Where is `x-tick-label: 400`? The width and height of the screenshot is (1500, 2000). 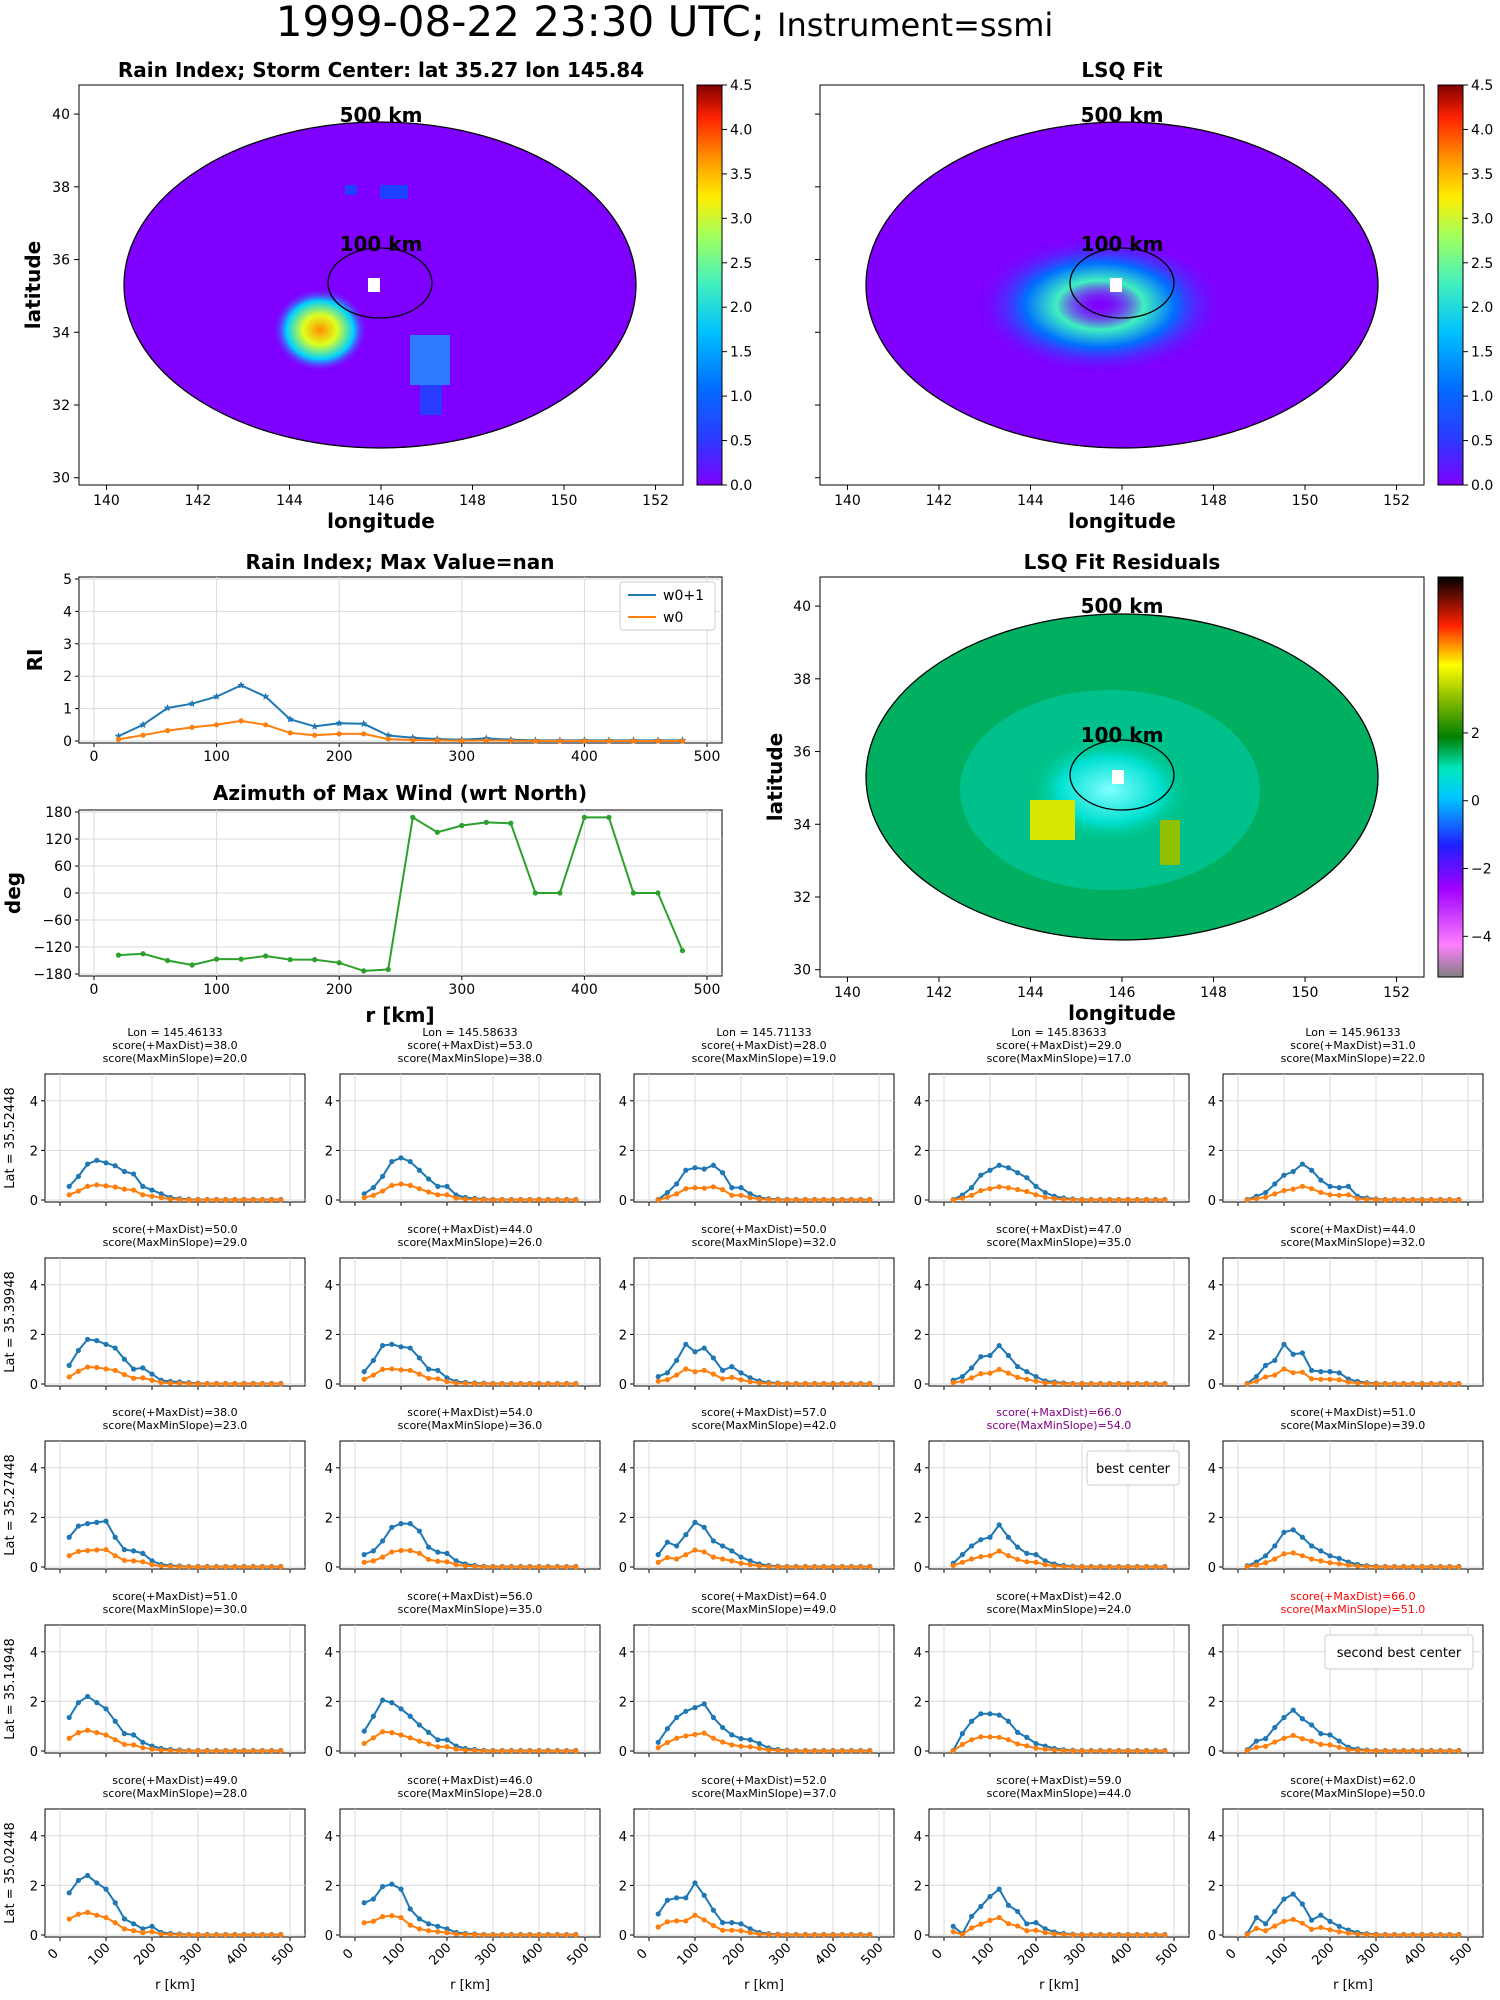
x-tick-label: 400 is located at coordinates (532, 1954).